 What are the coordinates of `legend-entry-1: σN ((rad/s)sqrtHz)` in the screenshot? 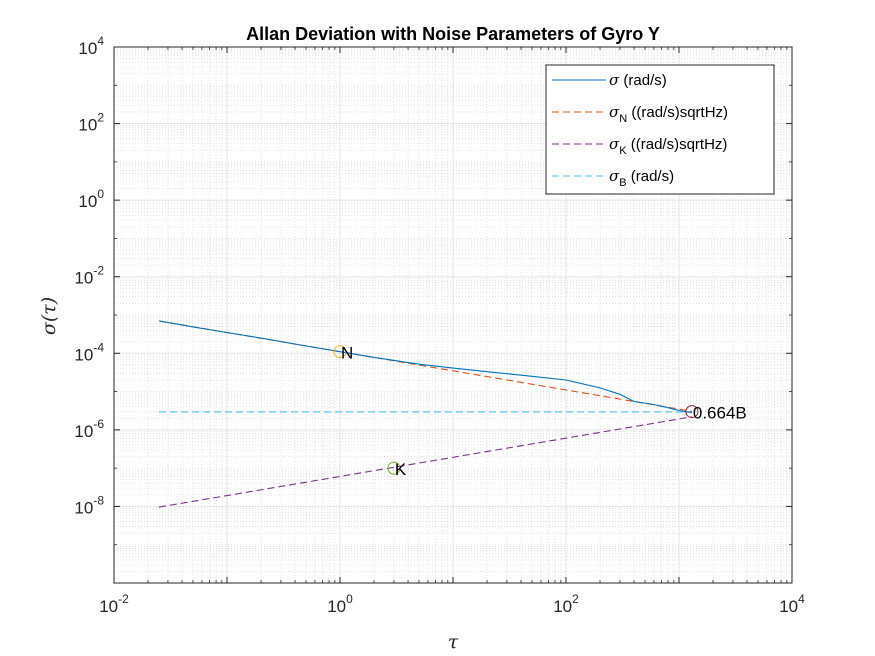 It's located at (668, 114).